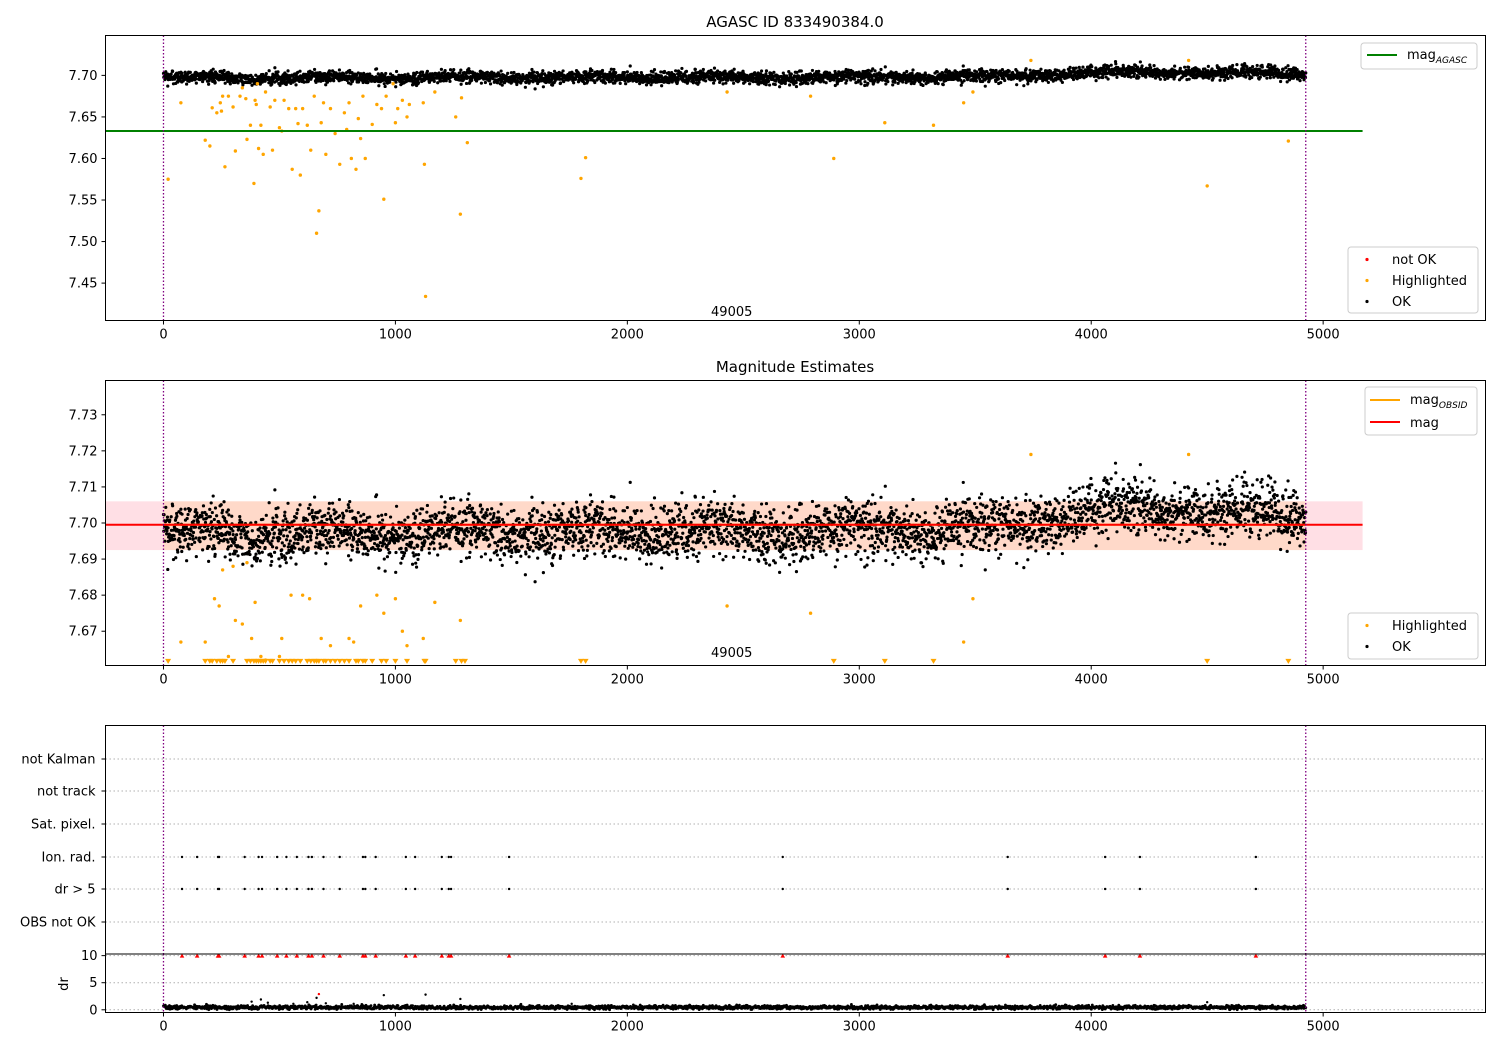 The width and height of the screenshot is (1500, 1050). I want to click on panel-1-annotation: 49005, so click(731, 312).